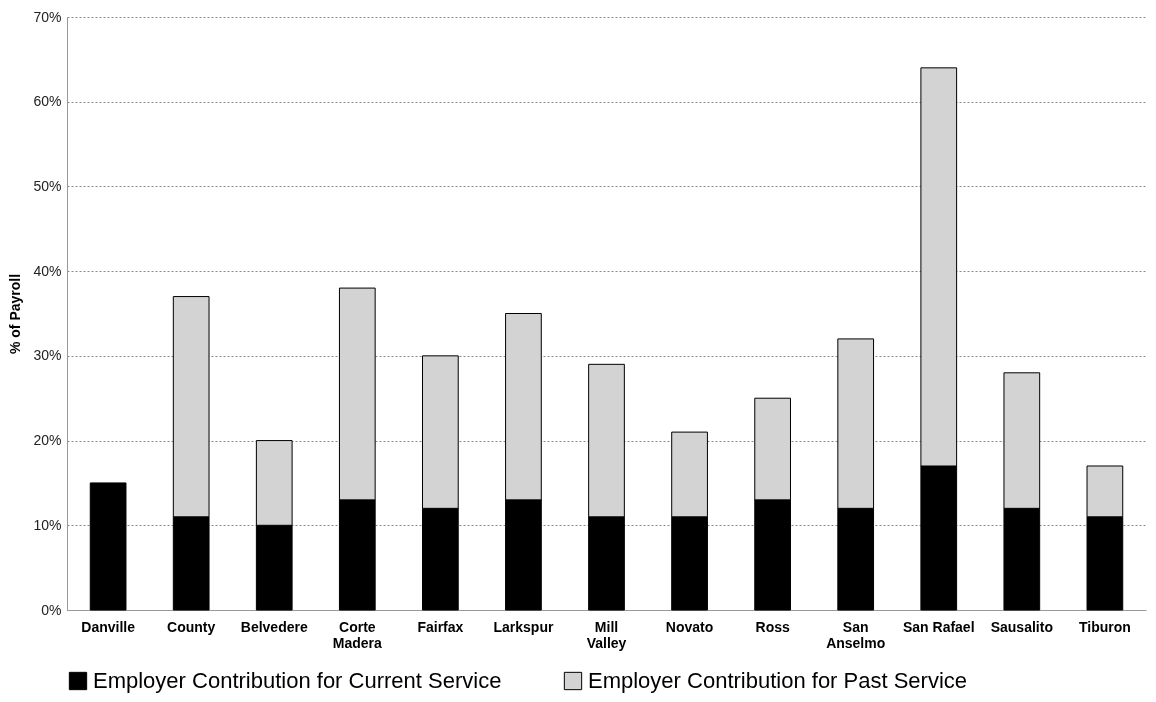 The width and height of the screenshot is (1156, 702). I want to click on bar, so click(108, 546).